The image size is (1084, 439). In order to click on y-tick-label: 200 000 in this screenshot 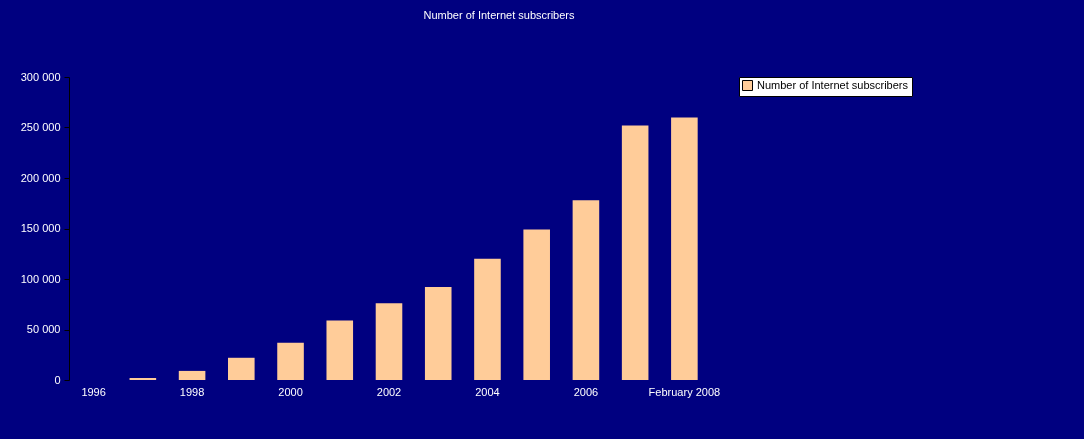, I will do `click(40, 177)`.